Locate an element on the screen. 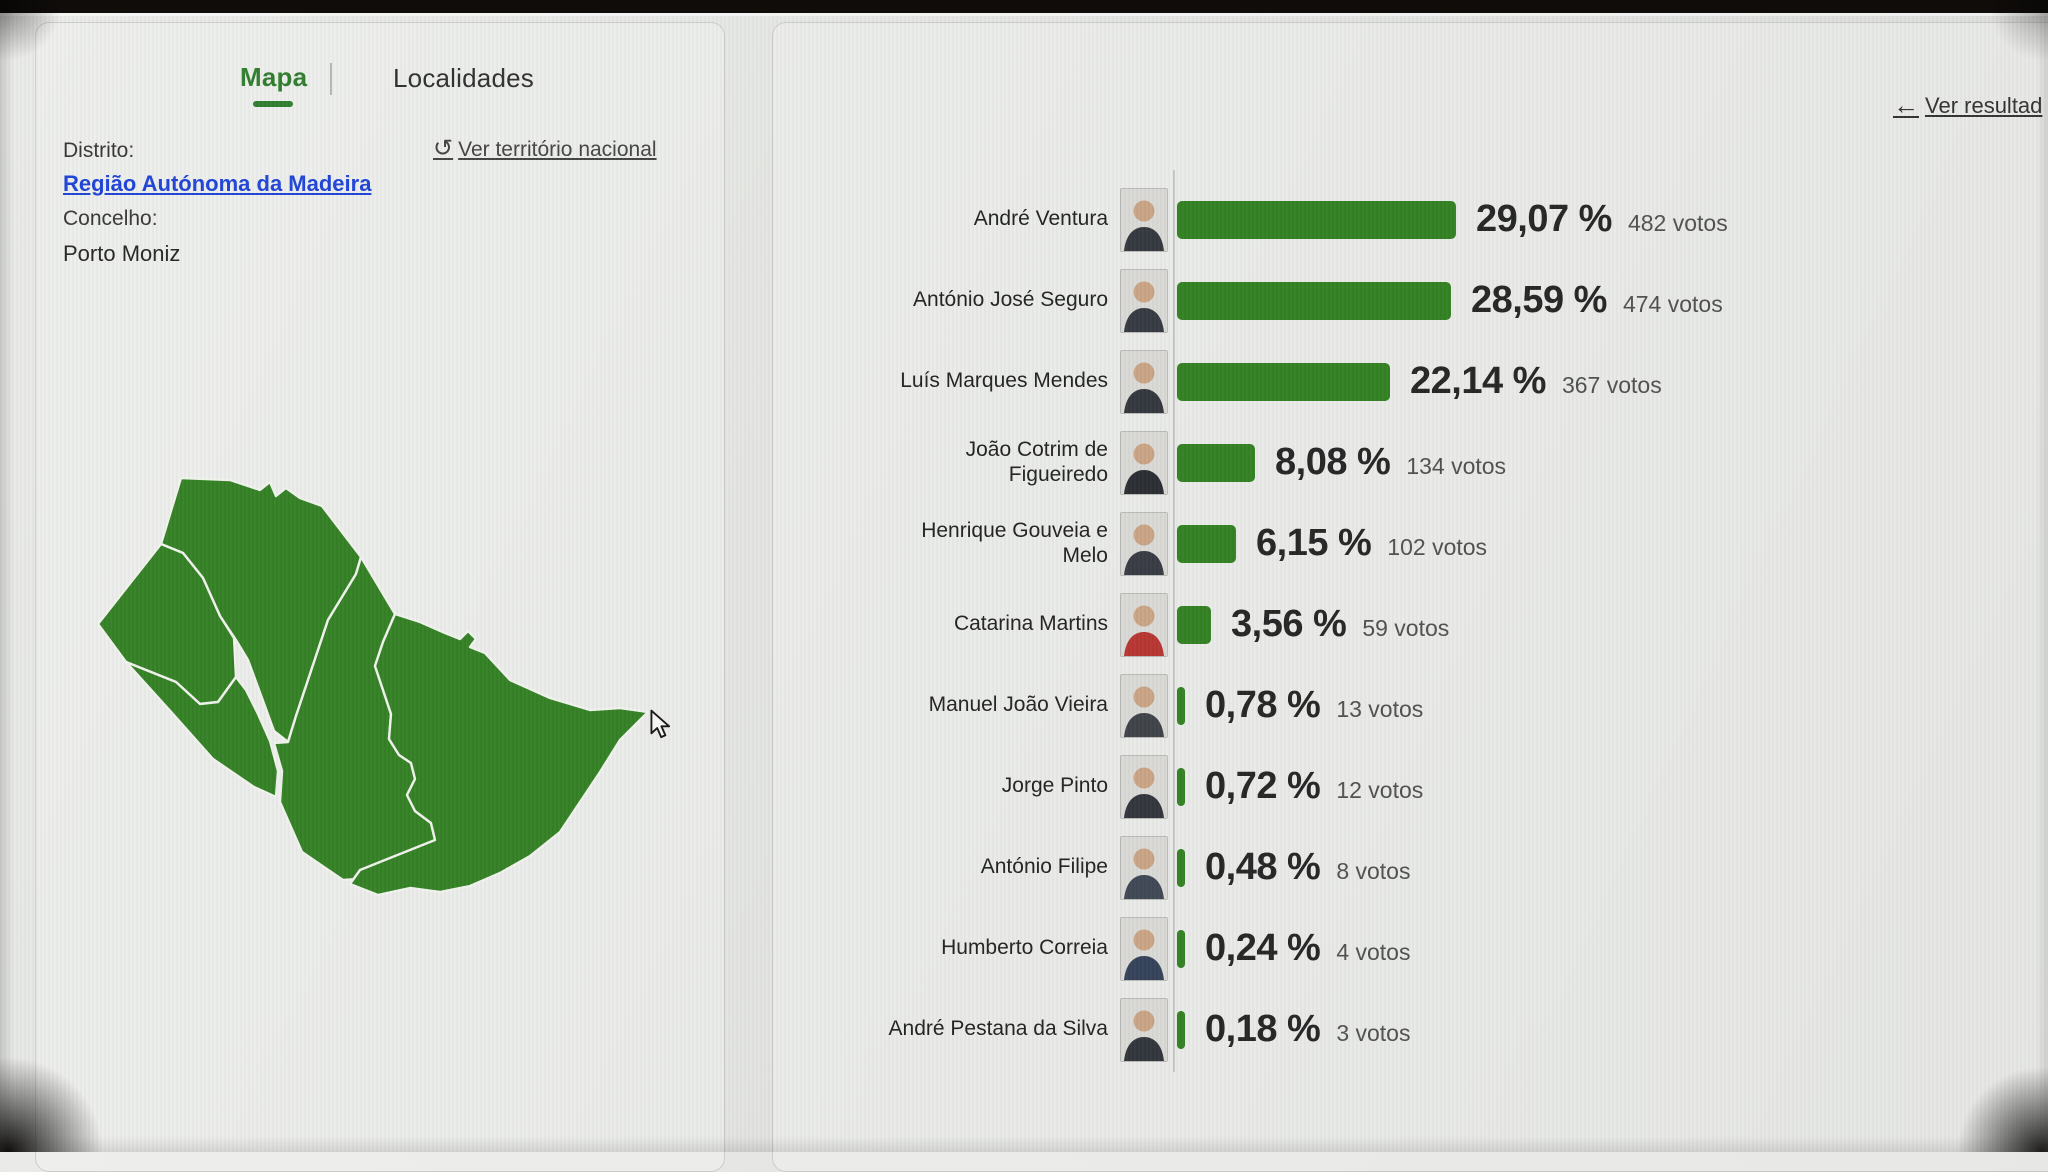 The width and height of the screenshot is (2048, 1172). votes-value: 59 votos is located at coordinates (1406, 627).